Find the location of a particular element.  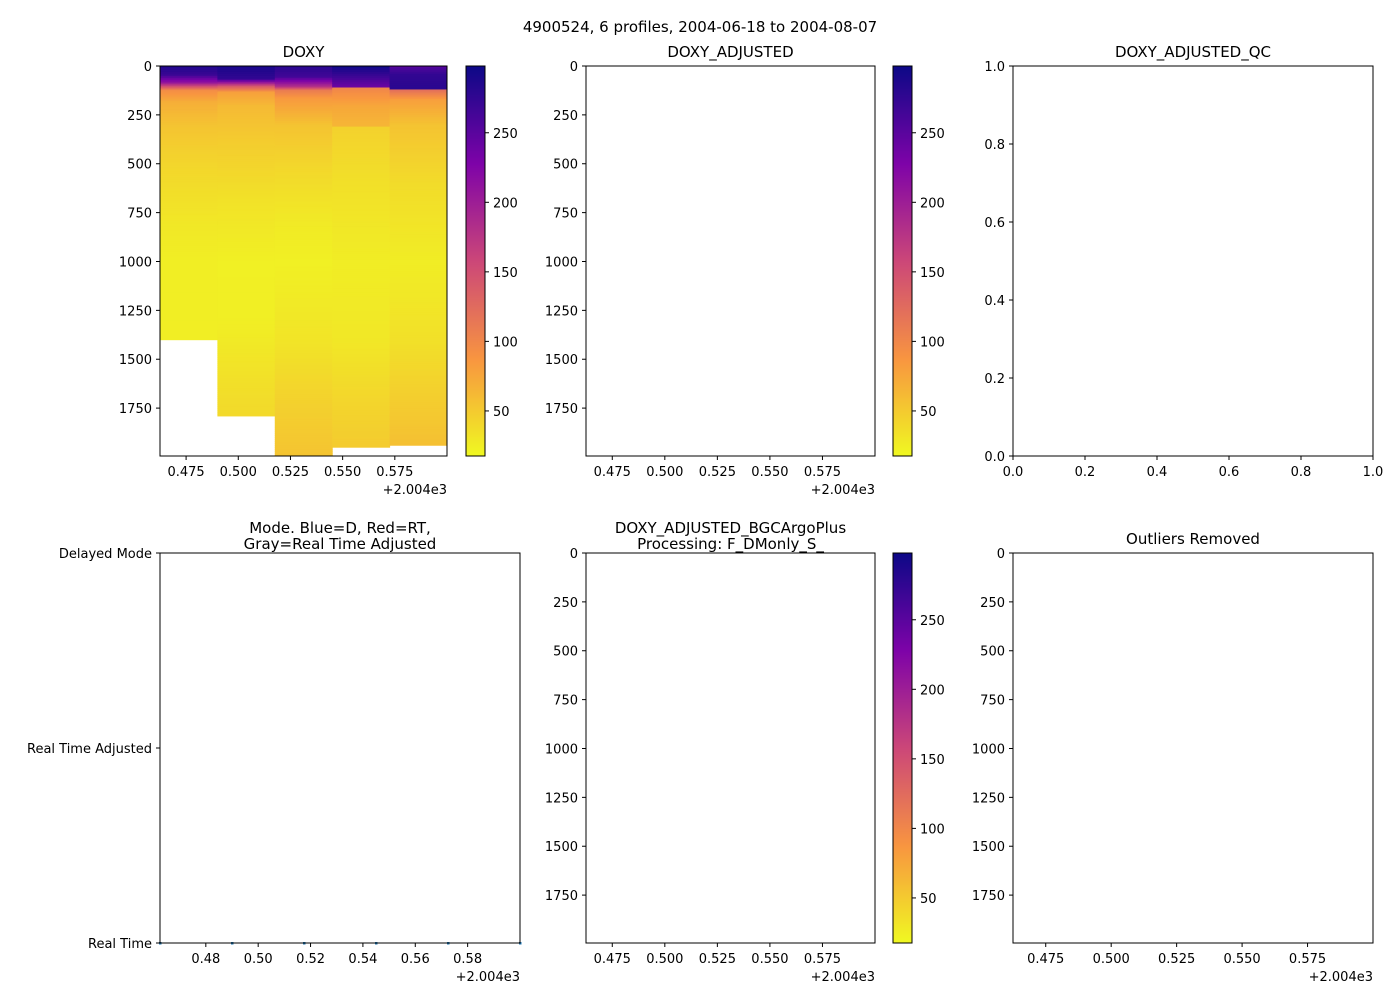

x-tick-label: 0.525 is located at coordinates (290, 472).